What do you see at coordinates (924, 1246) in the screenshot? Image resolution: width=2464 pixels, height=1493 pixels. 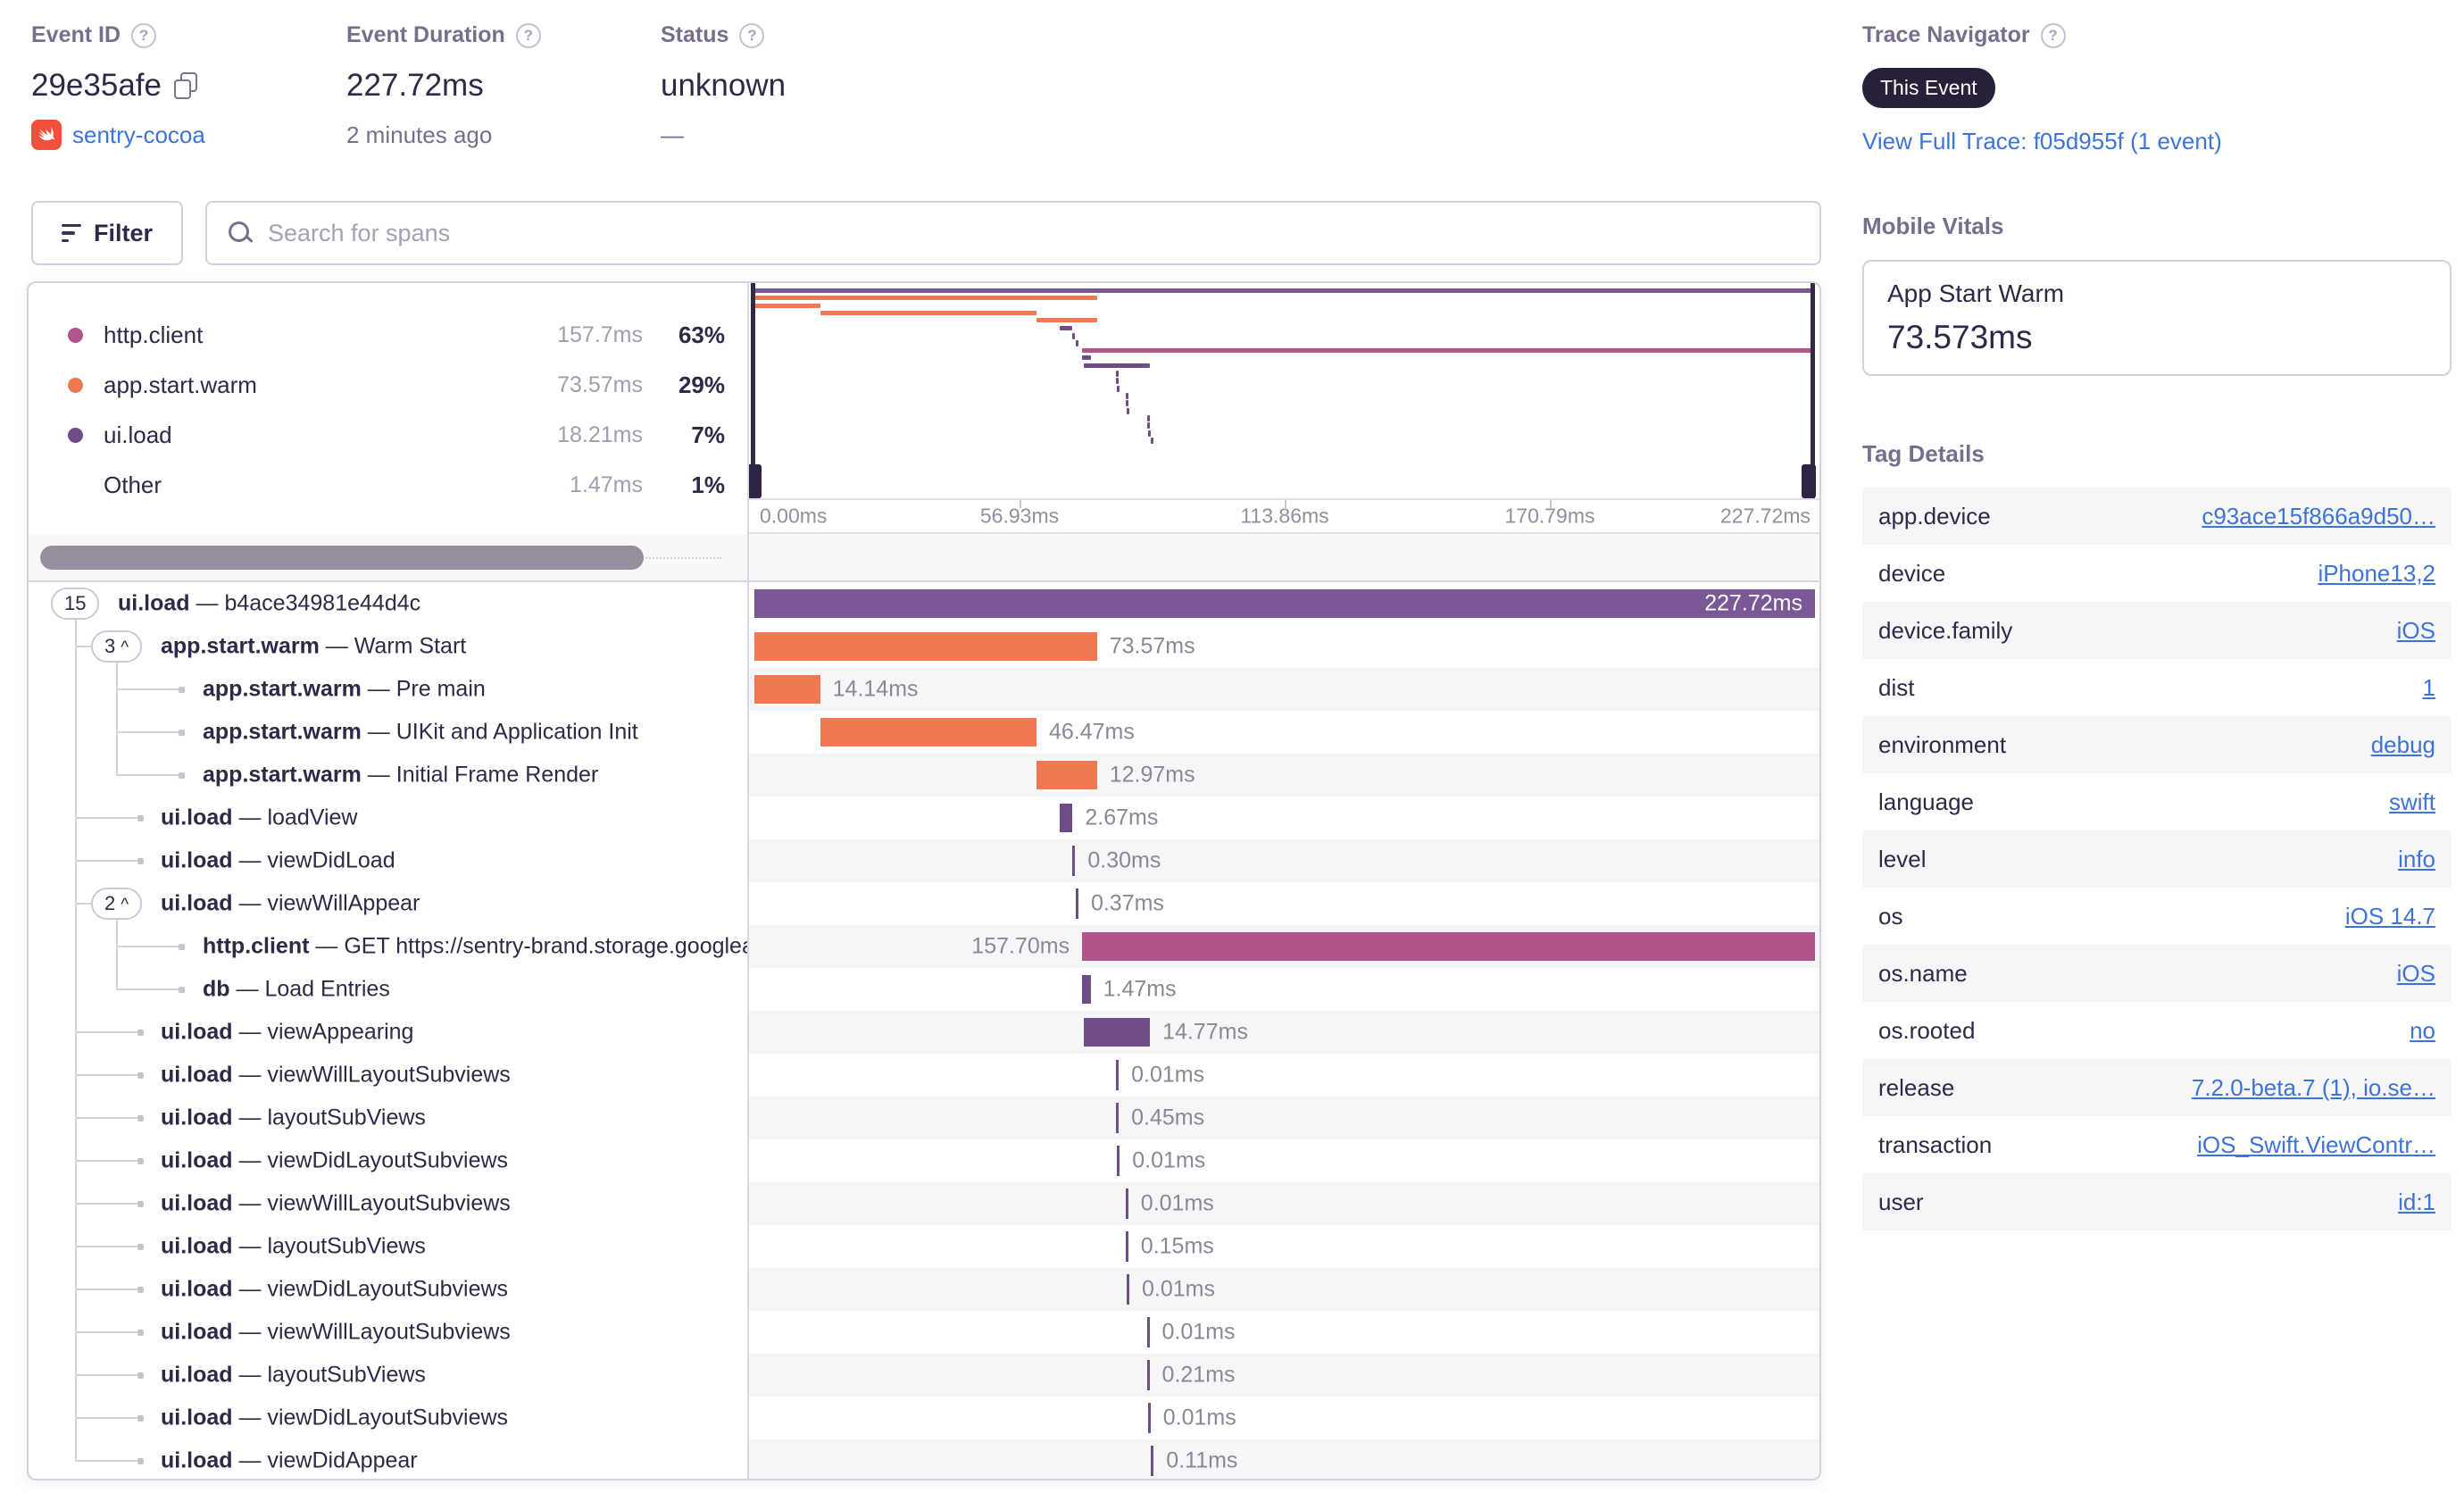 I see `span-row: 0.15ms ui.load — layoutSubViews` at bounding box center [924, 1246].